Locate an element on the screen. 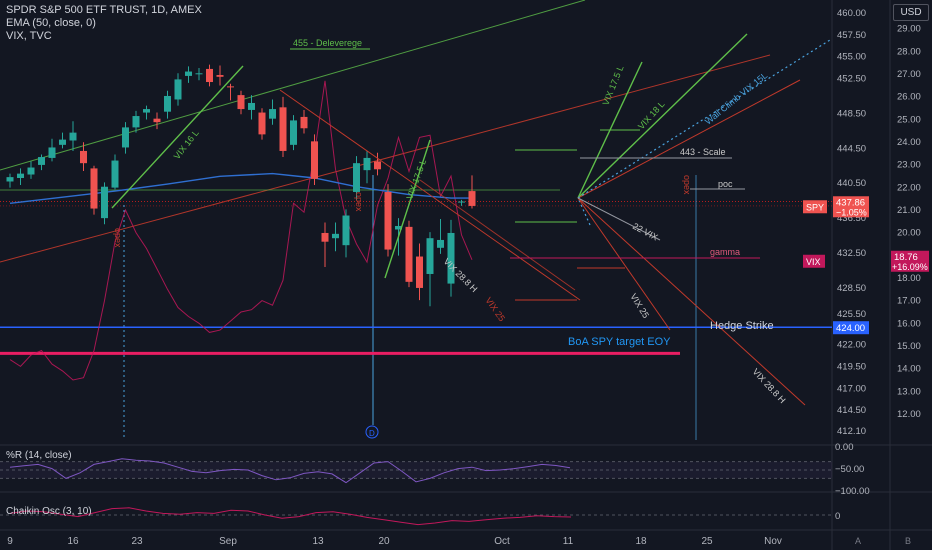  vix18-line is located at coordinates (662, 116).